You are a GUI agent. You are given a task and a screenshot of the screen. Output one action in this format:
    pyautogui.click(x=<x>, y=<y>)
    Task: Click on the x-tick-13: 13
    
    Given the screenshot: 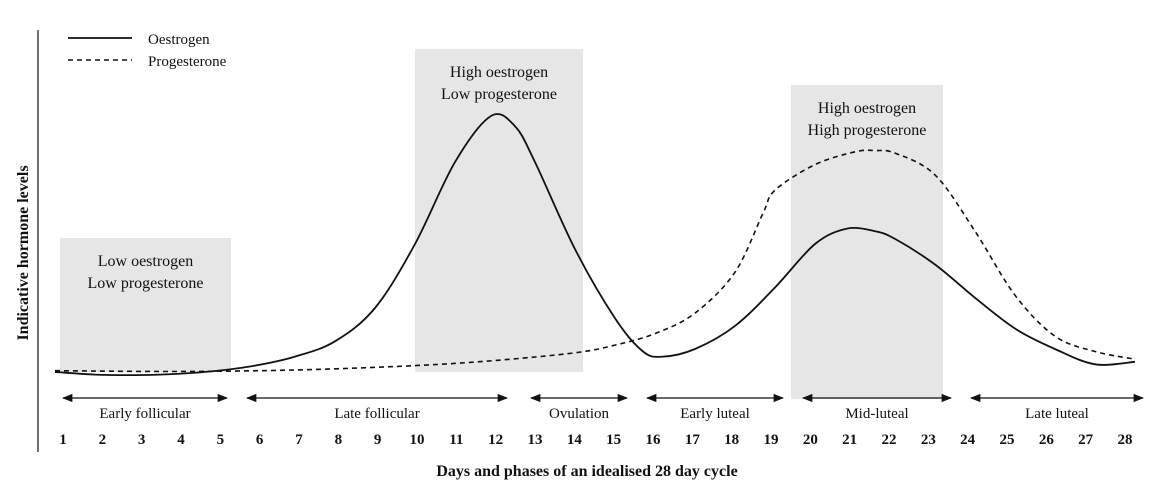 What is the action you would take?
    pyautogui.click(x=535, y=440)
    